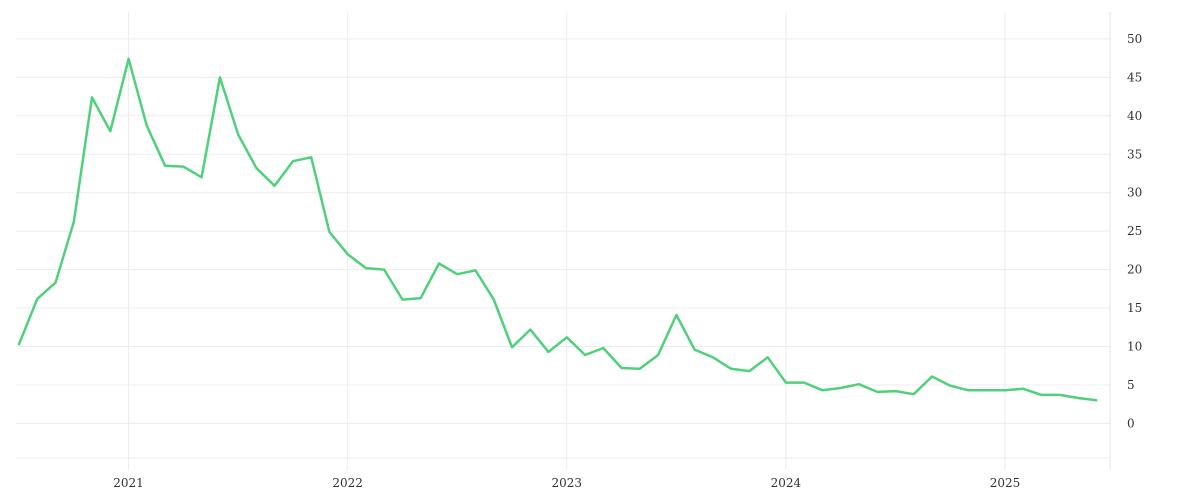 The height and width of the screenshot is (500, 1200). I want to click on x-tick-label: 2023, so click(567, 483).